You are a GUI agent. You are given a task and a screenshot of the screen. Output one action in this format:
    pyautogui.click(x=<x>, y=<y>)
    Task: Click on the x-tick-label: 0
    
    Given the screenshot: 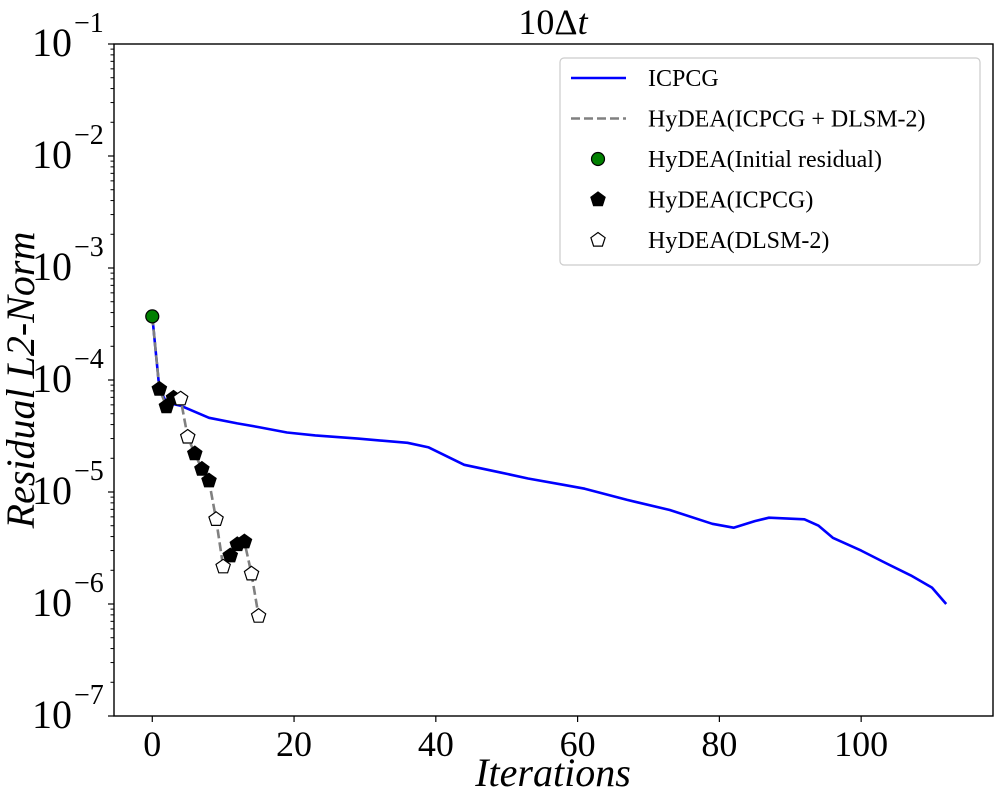 What is the action you would take?
    pyautogui.click(x=152, y=744)
    